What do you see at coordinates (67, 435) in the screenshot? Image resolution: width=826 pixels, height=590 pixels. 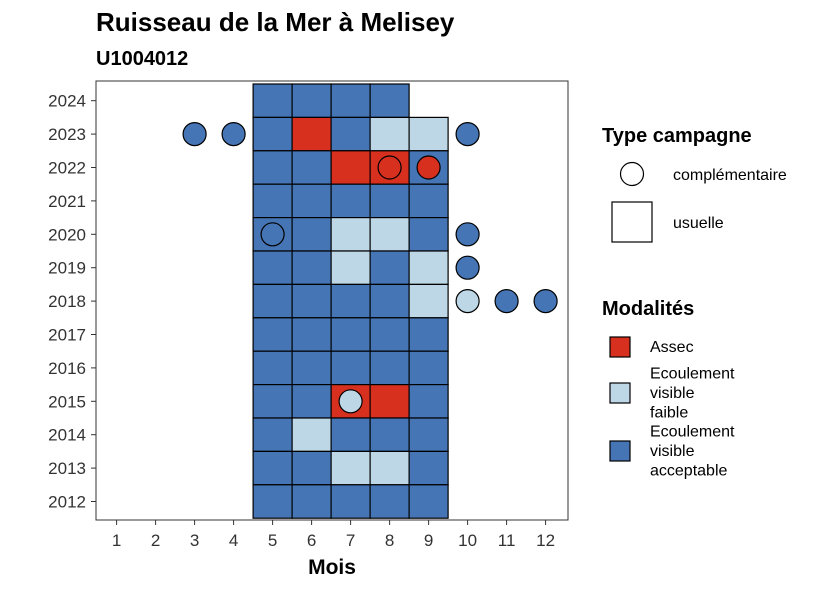 I see `y-tick-label: 2014` at bounding box center [67, 435].